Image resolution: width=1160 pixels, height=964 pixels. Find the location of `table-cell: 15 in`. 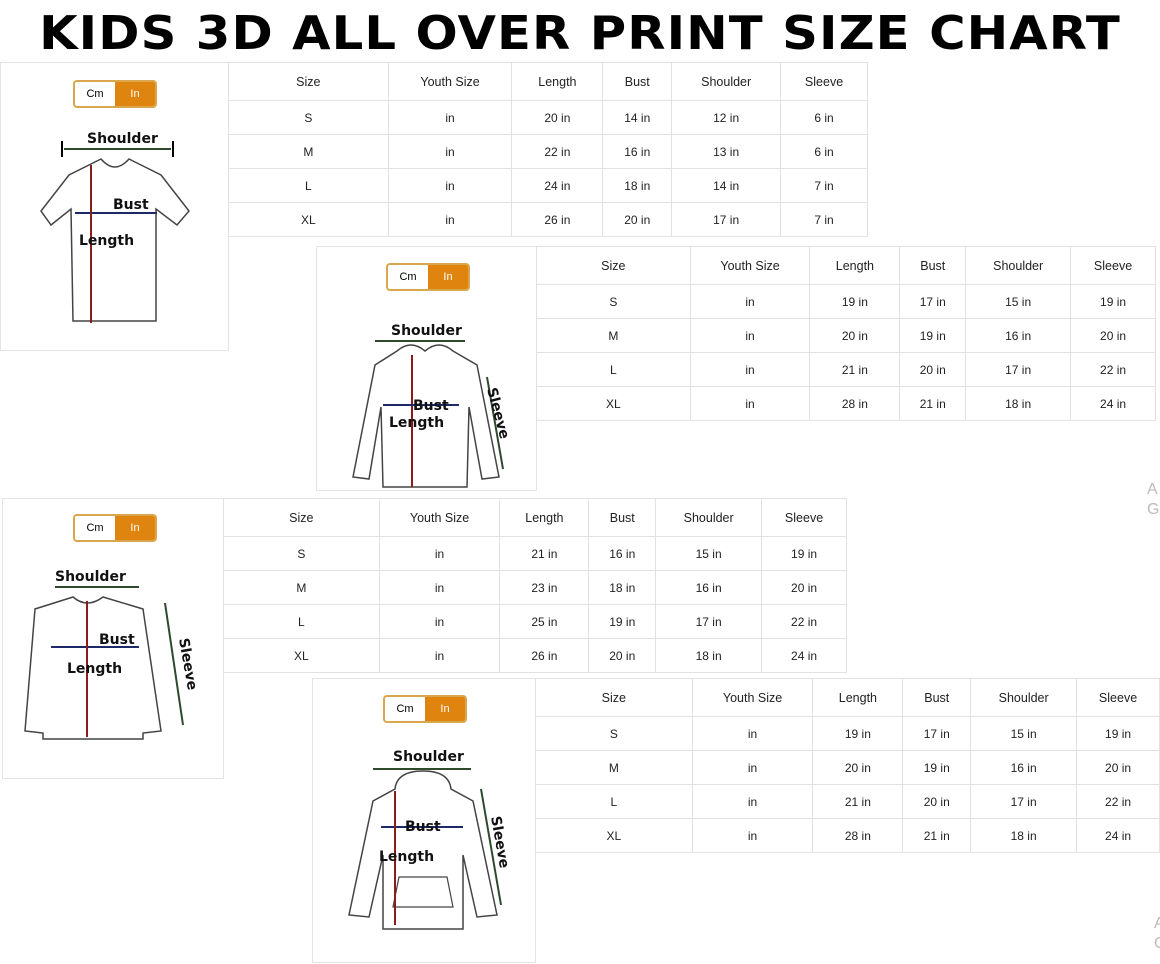

table-cell: 15 in is located at coordinates (1024, 733).